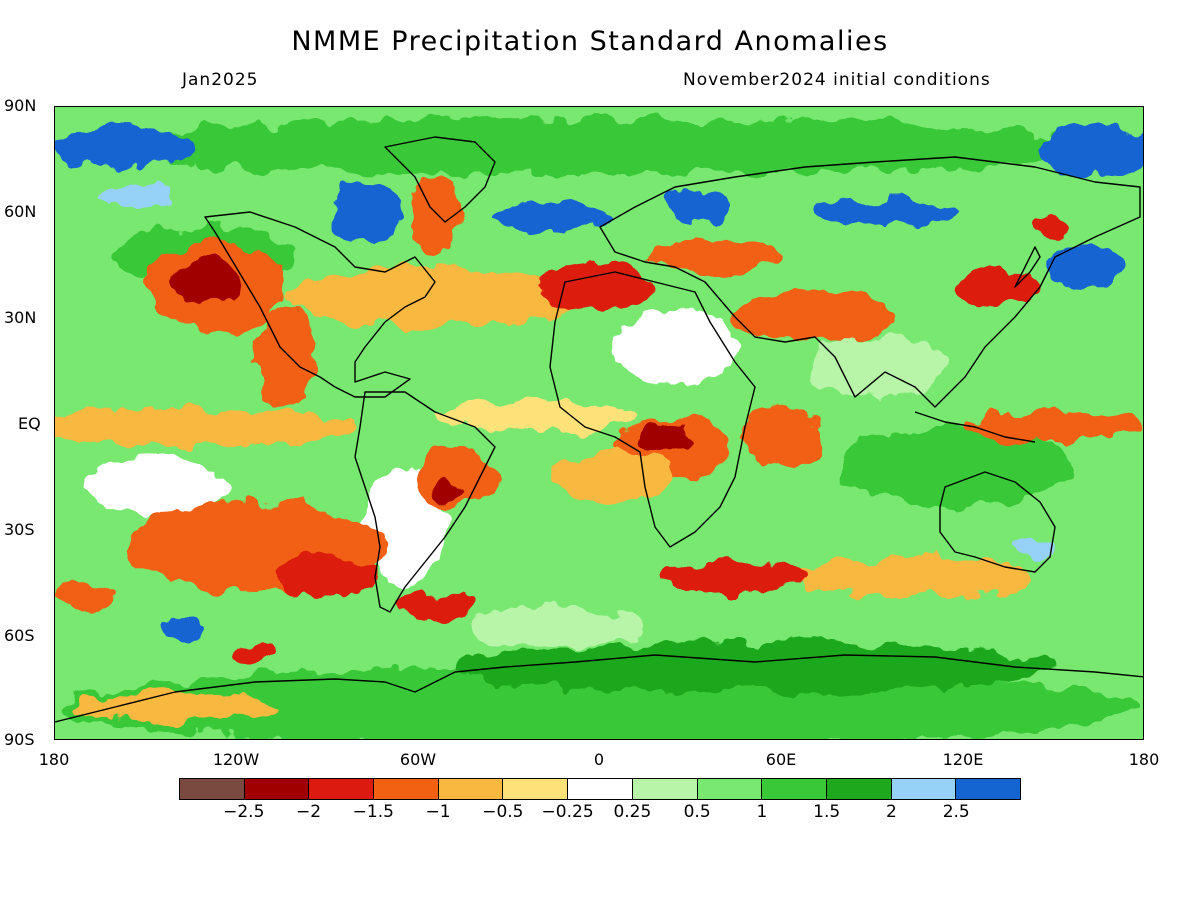 The width and height of the screenshot is (1200, 900). Describe the element at coordinates (891, 812) in the screenshot. I see `colorbar-label: 2` at that location.